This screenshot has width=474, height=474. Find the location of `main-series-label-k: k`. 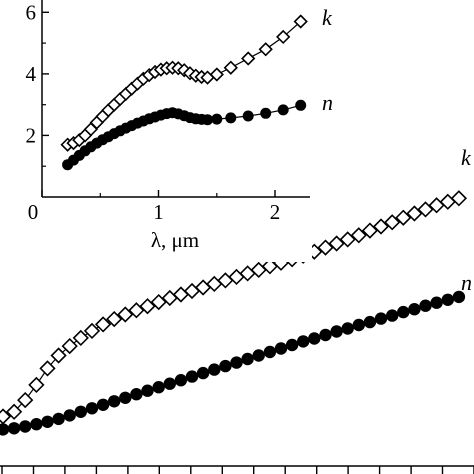

main-series-label-k: k is located at coordinates (466, 157).